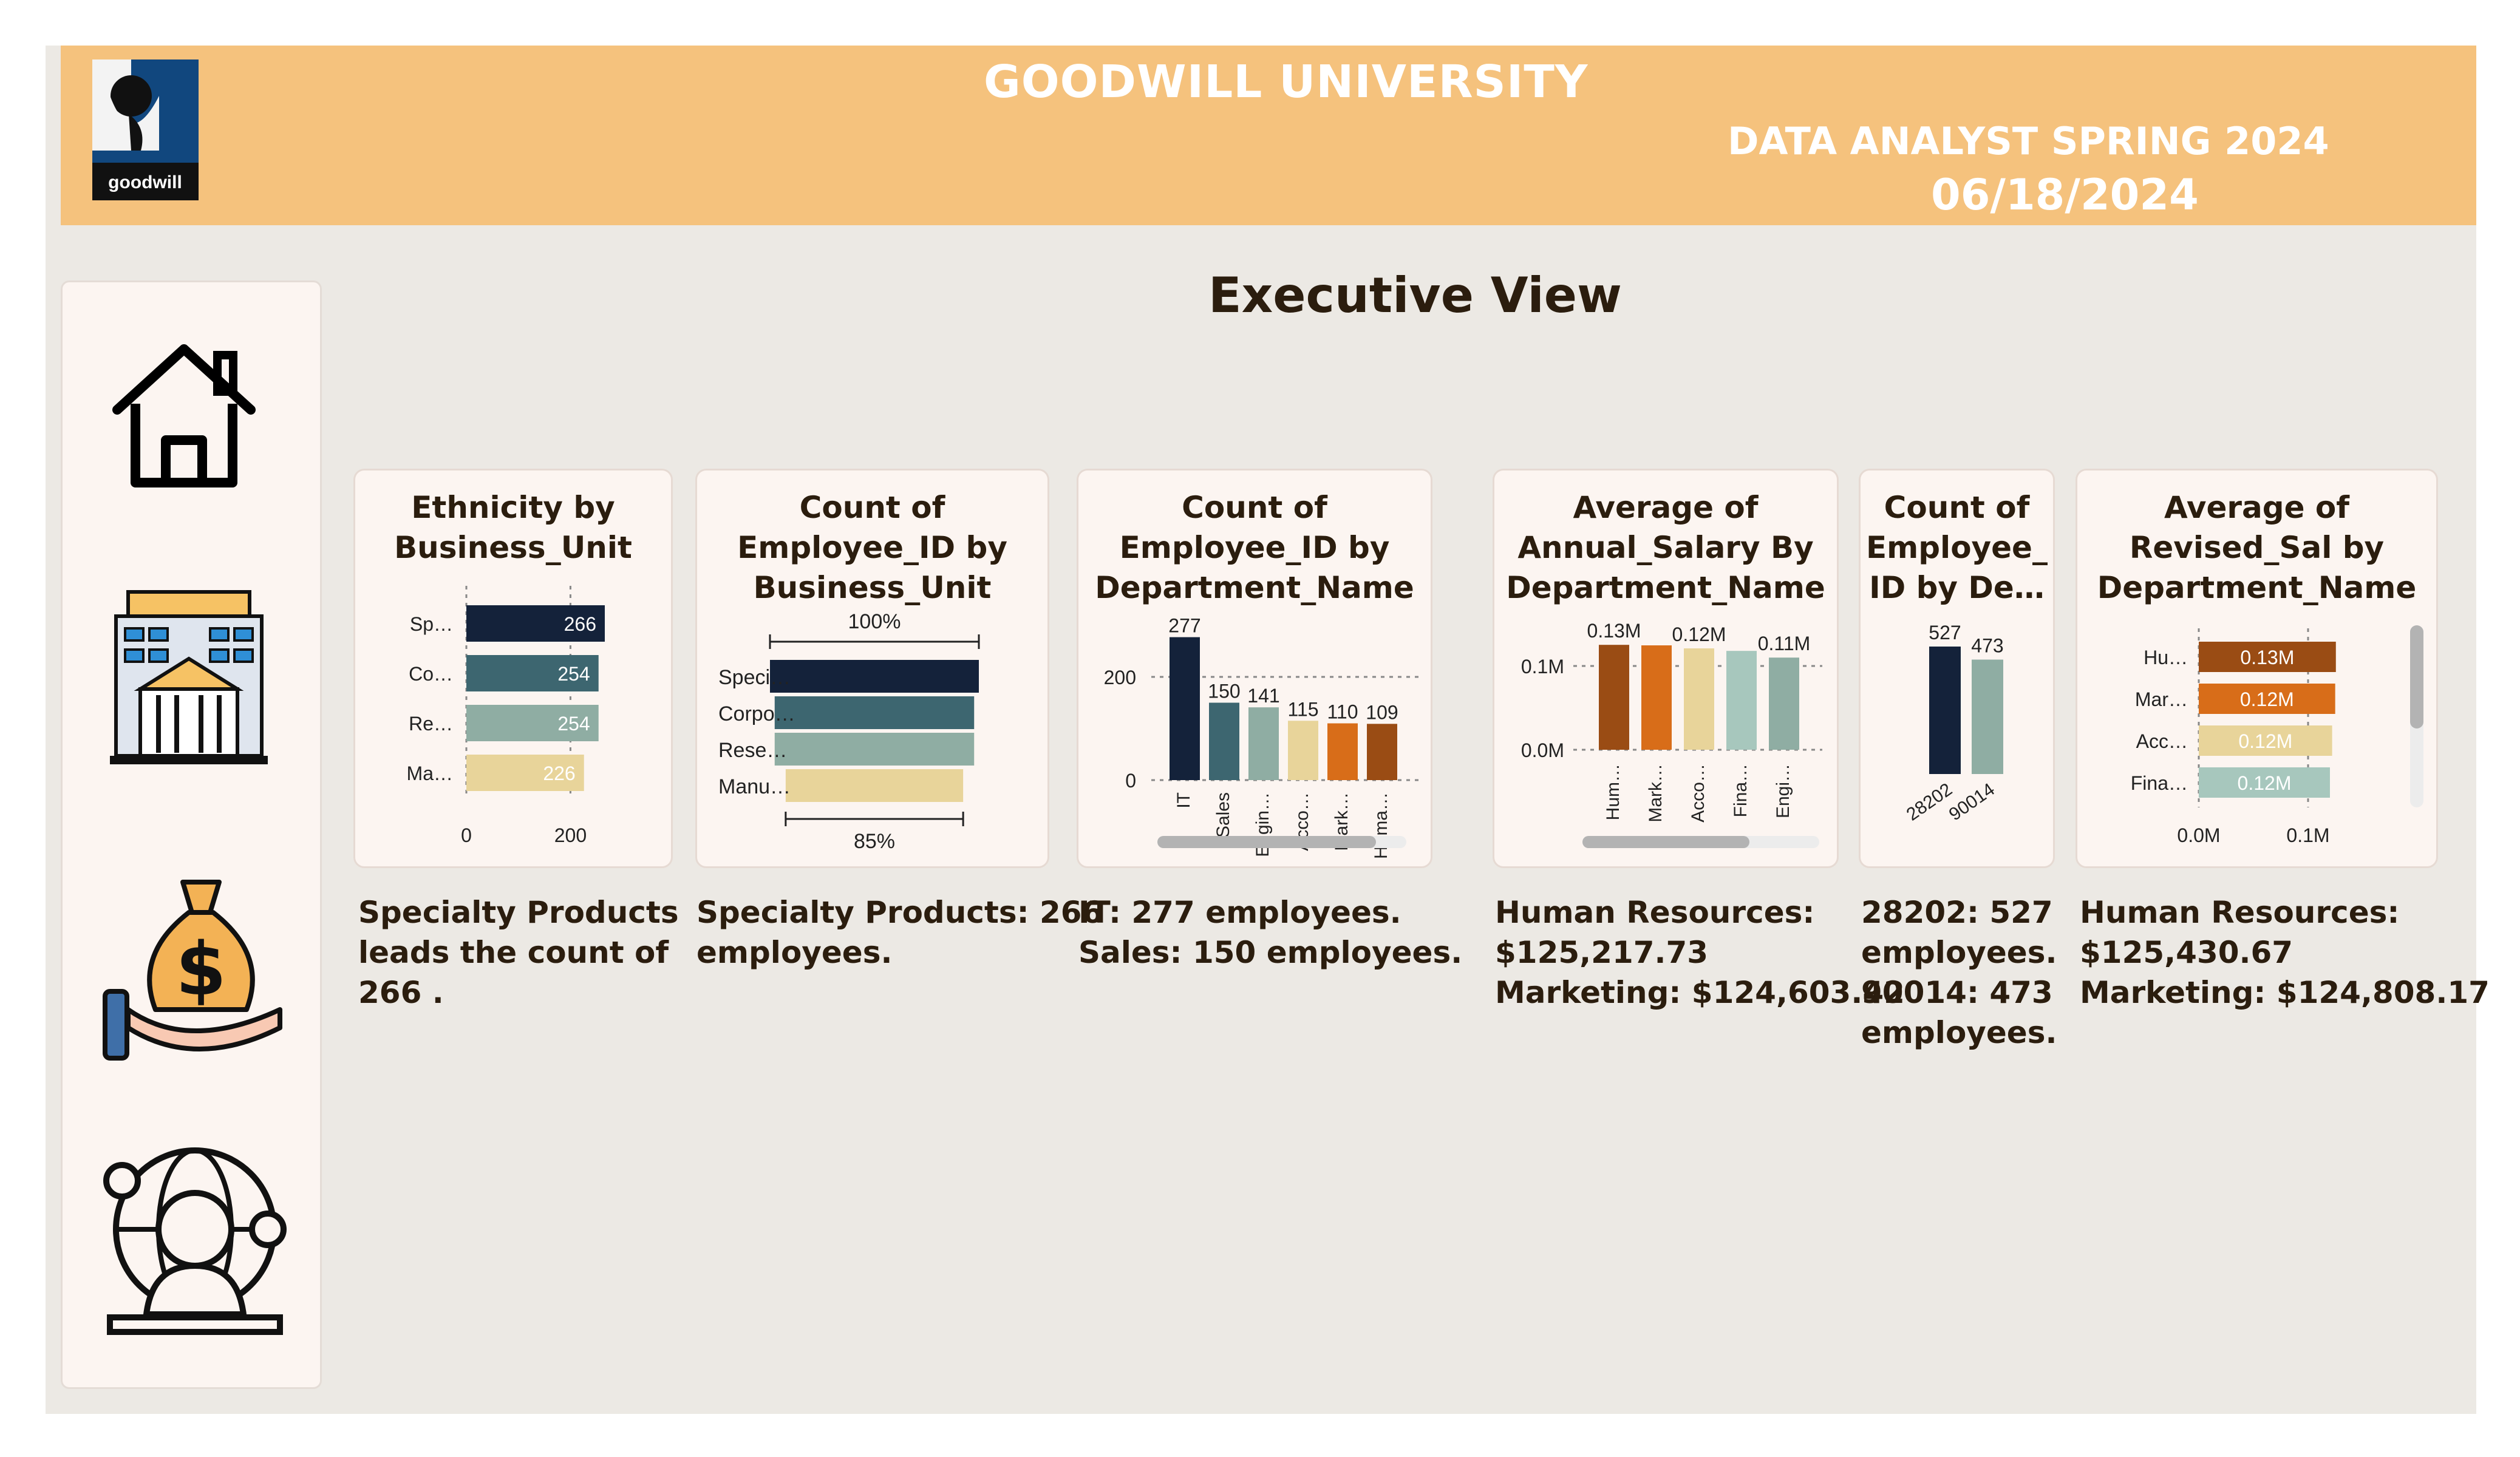 The height and width of the screenshot is (1457, 2520). I want to click on report-title: GOODWILL UNIVERSITY, so click(1286, 82).